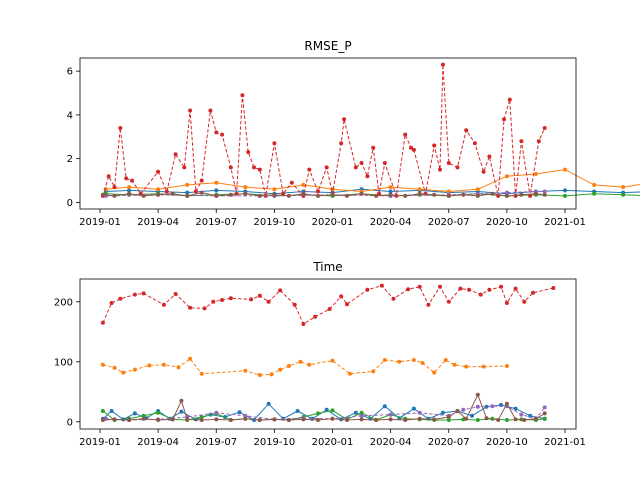 This screenshot has height=480, width=640. What do you see at coordinates (507, 222) in the screenshot?
I see `rmse-x-tick-label: 2020-10` at bounding box center [507, 222].